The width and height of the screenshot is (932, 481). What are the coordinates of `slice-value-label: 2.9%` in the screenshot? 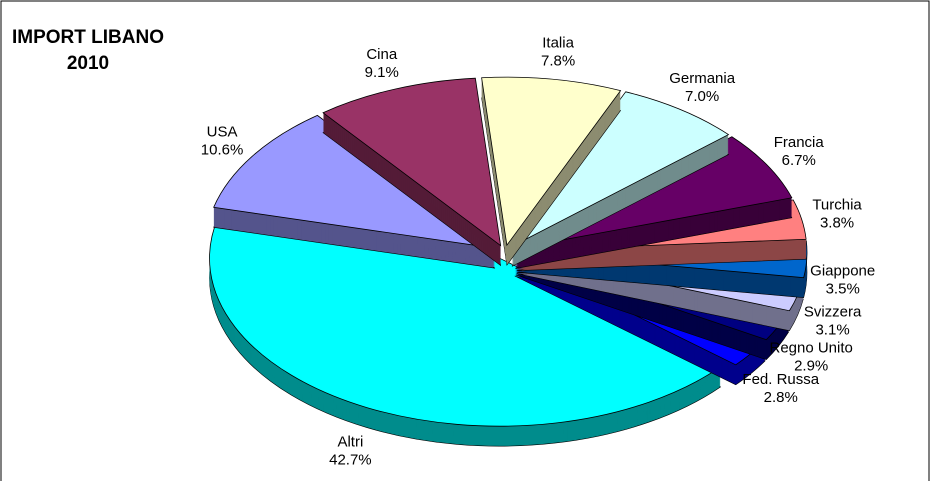 It's located at (811, 366).